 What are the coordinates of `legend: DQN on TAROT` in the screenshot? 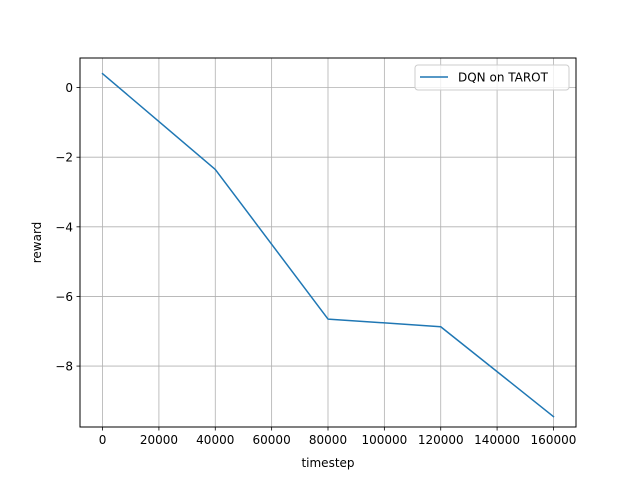 It's located at (492, 77).